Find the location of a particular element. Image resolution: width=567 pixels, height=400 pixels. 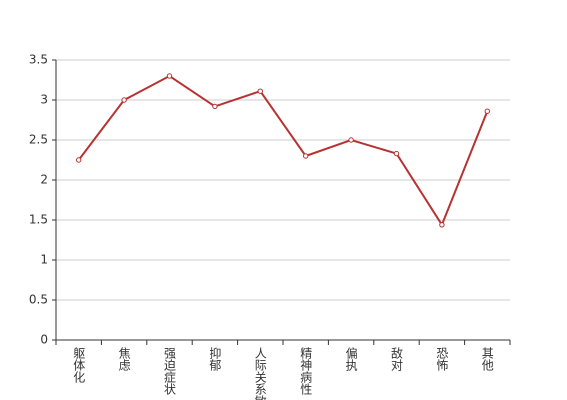

y-tick-label: 3.5 is located at coordinates (38, 60).